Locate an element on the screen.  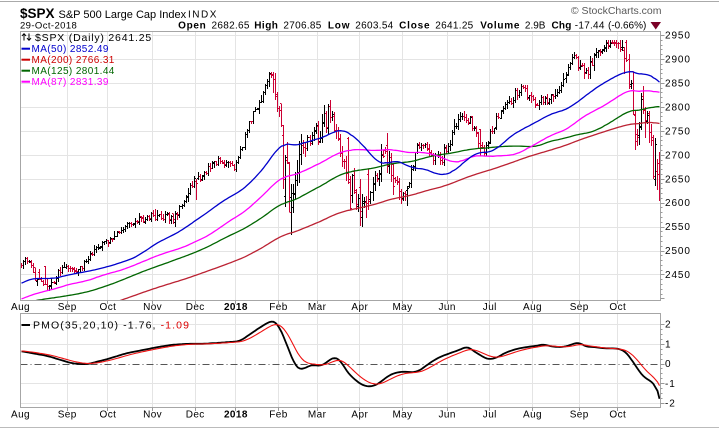
svg-text: MA(200) 2766.31 is located at coordinates (73, 60).